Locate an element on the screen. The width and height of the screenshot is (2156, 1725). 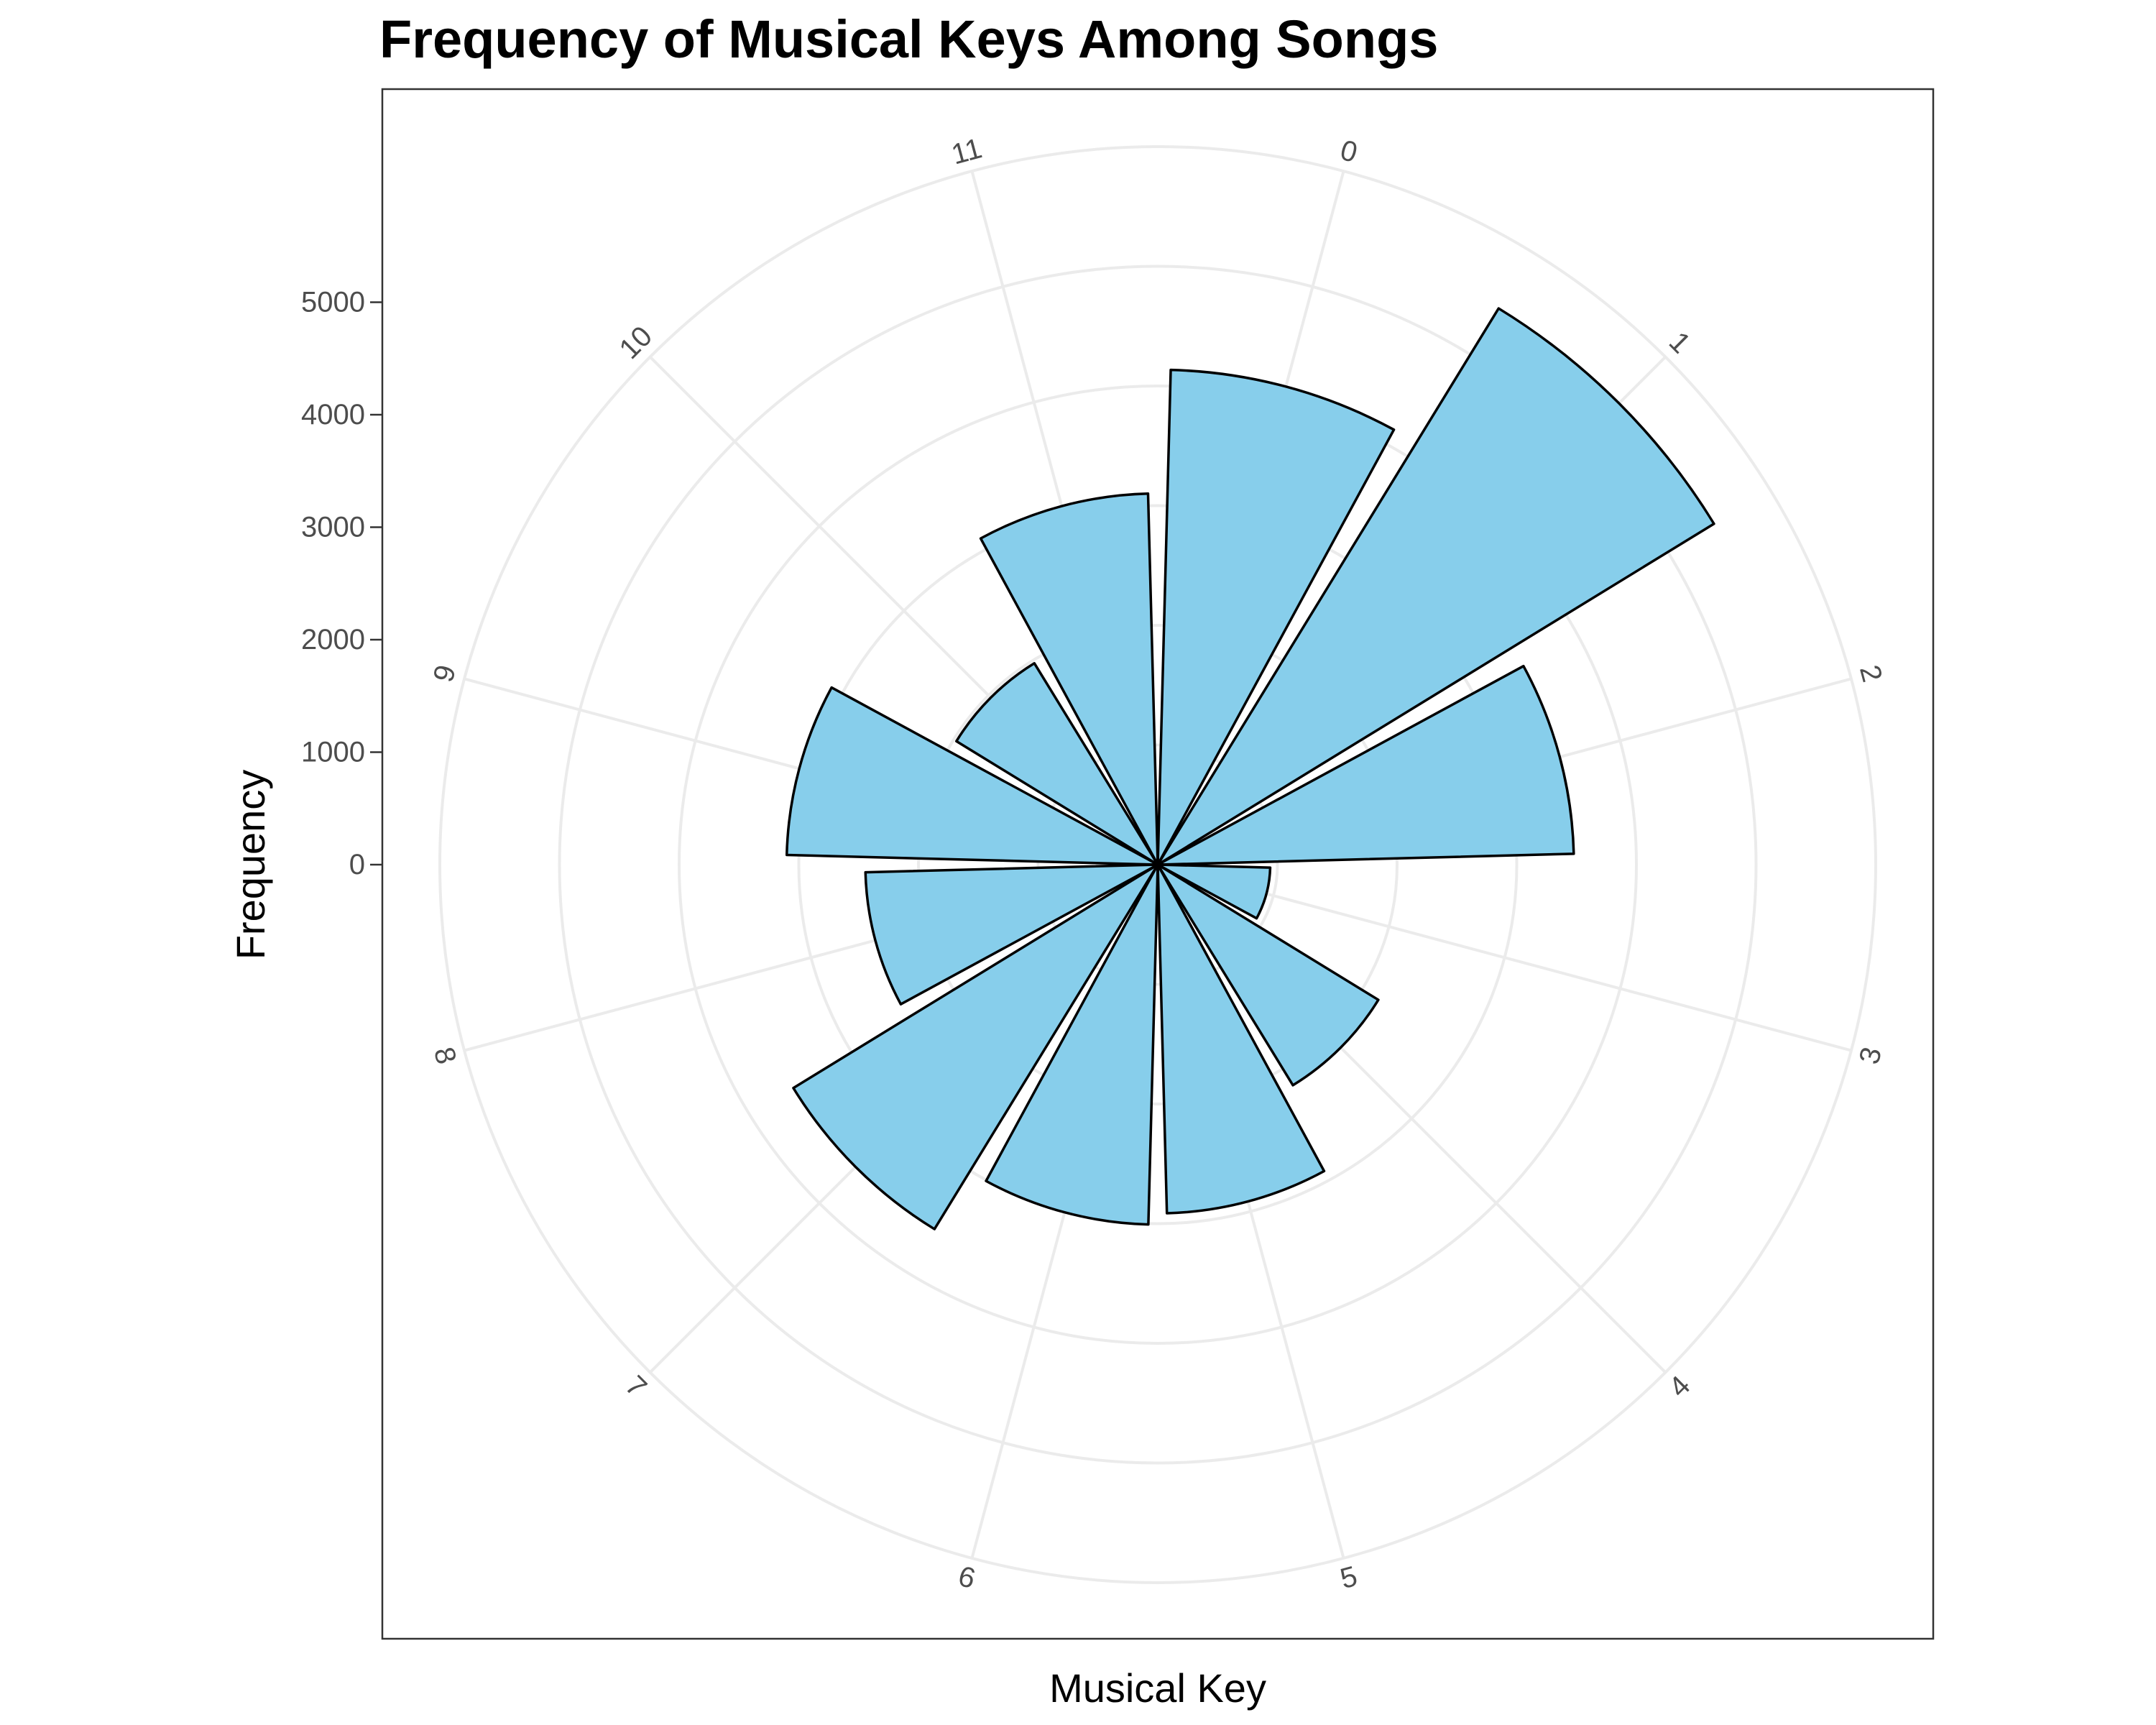
angle-tick-label: 9 is located at coordinates (445, 674).